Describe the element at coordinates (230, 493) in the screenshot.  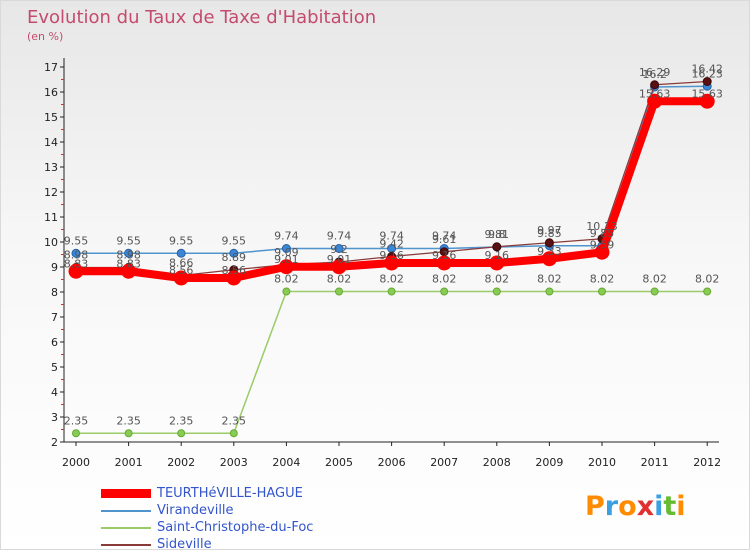
I see `legend-label: TEURTHéVILLE-HAGUE` at that location.